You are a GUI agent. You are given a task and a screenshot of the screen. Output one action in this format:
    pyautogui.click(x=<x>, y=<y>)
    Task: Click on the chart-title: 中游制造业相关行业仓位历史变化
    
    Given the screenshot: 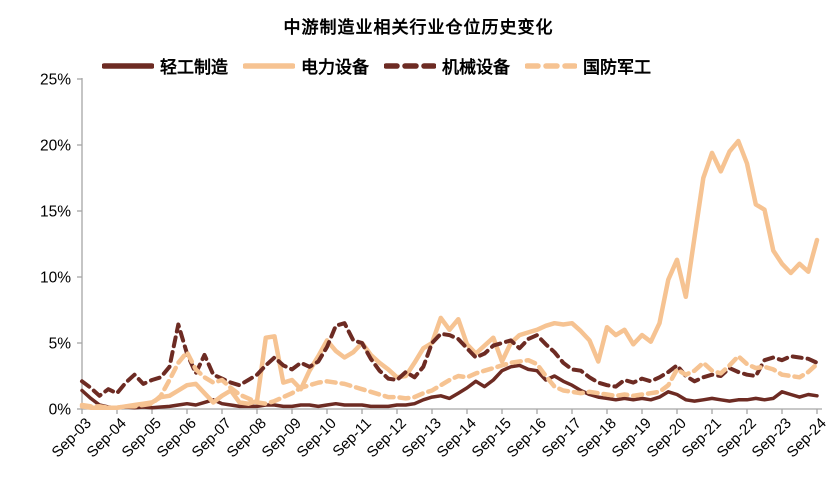 What is the action you would take?
    pyautogui.click(x=418, y=27)
    